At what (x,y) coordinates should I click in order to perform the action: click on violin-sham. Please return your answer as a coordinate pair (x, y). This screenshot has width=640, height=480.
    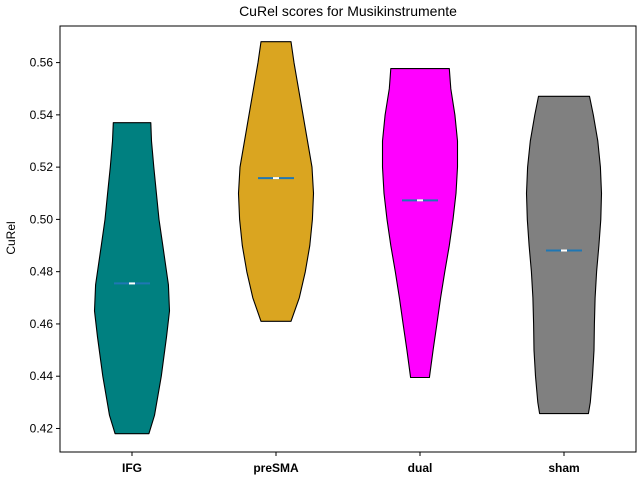
    Looking at the image, I should click on (564, 255).